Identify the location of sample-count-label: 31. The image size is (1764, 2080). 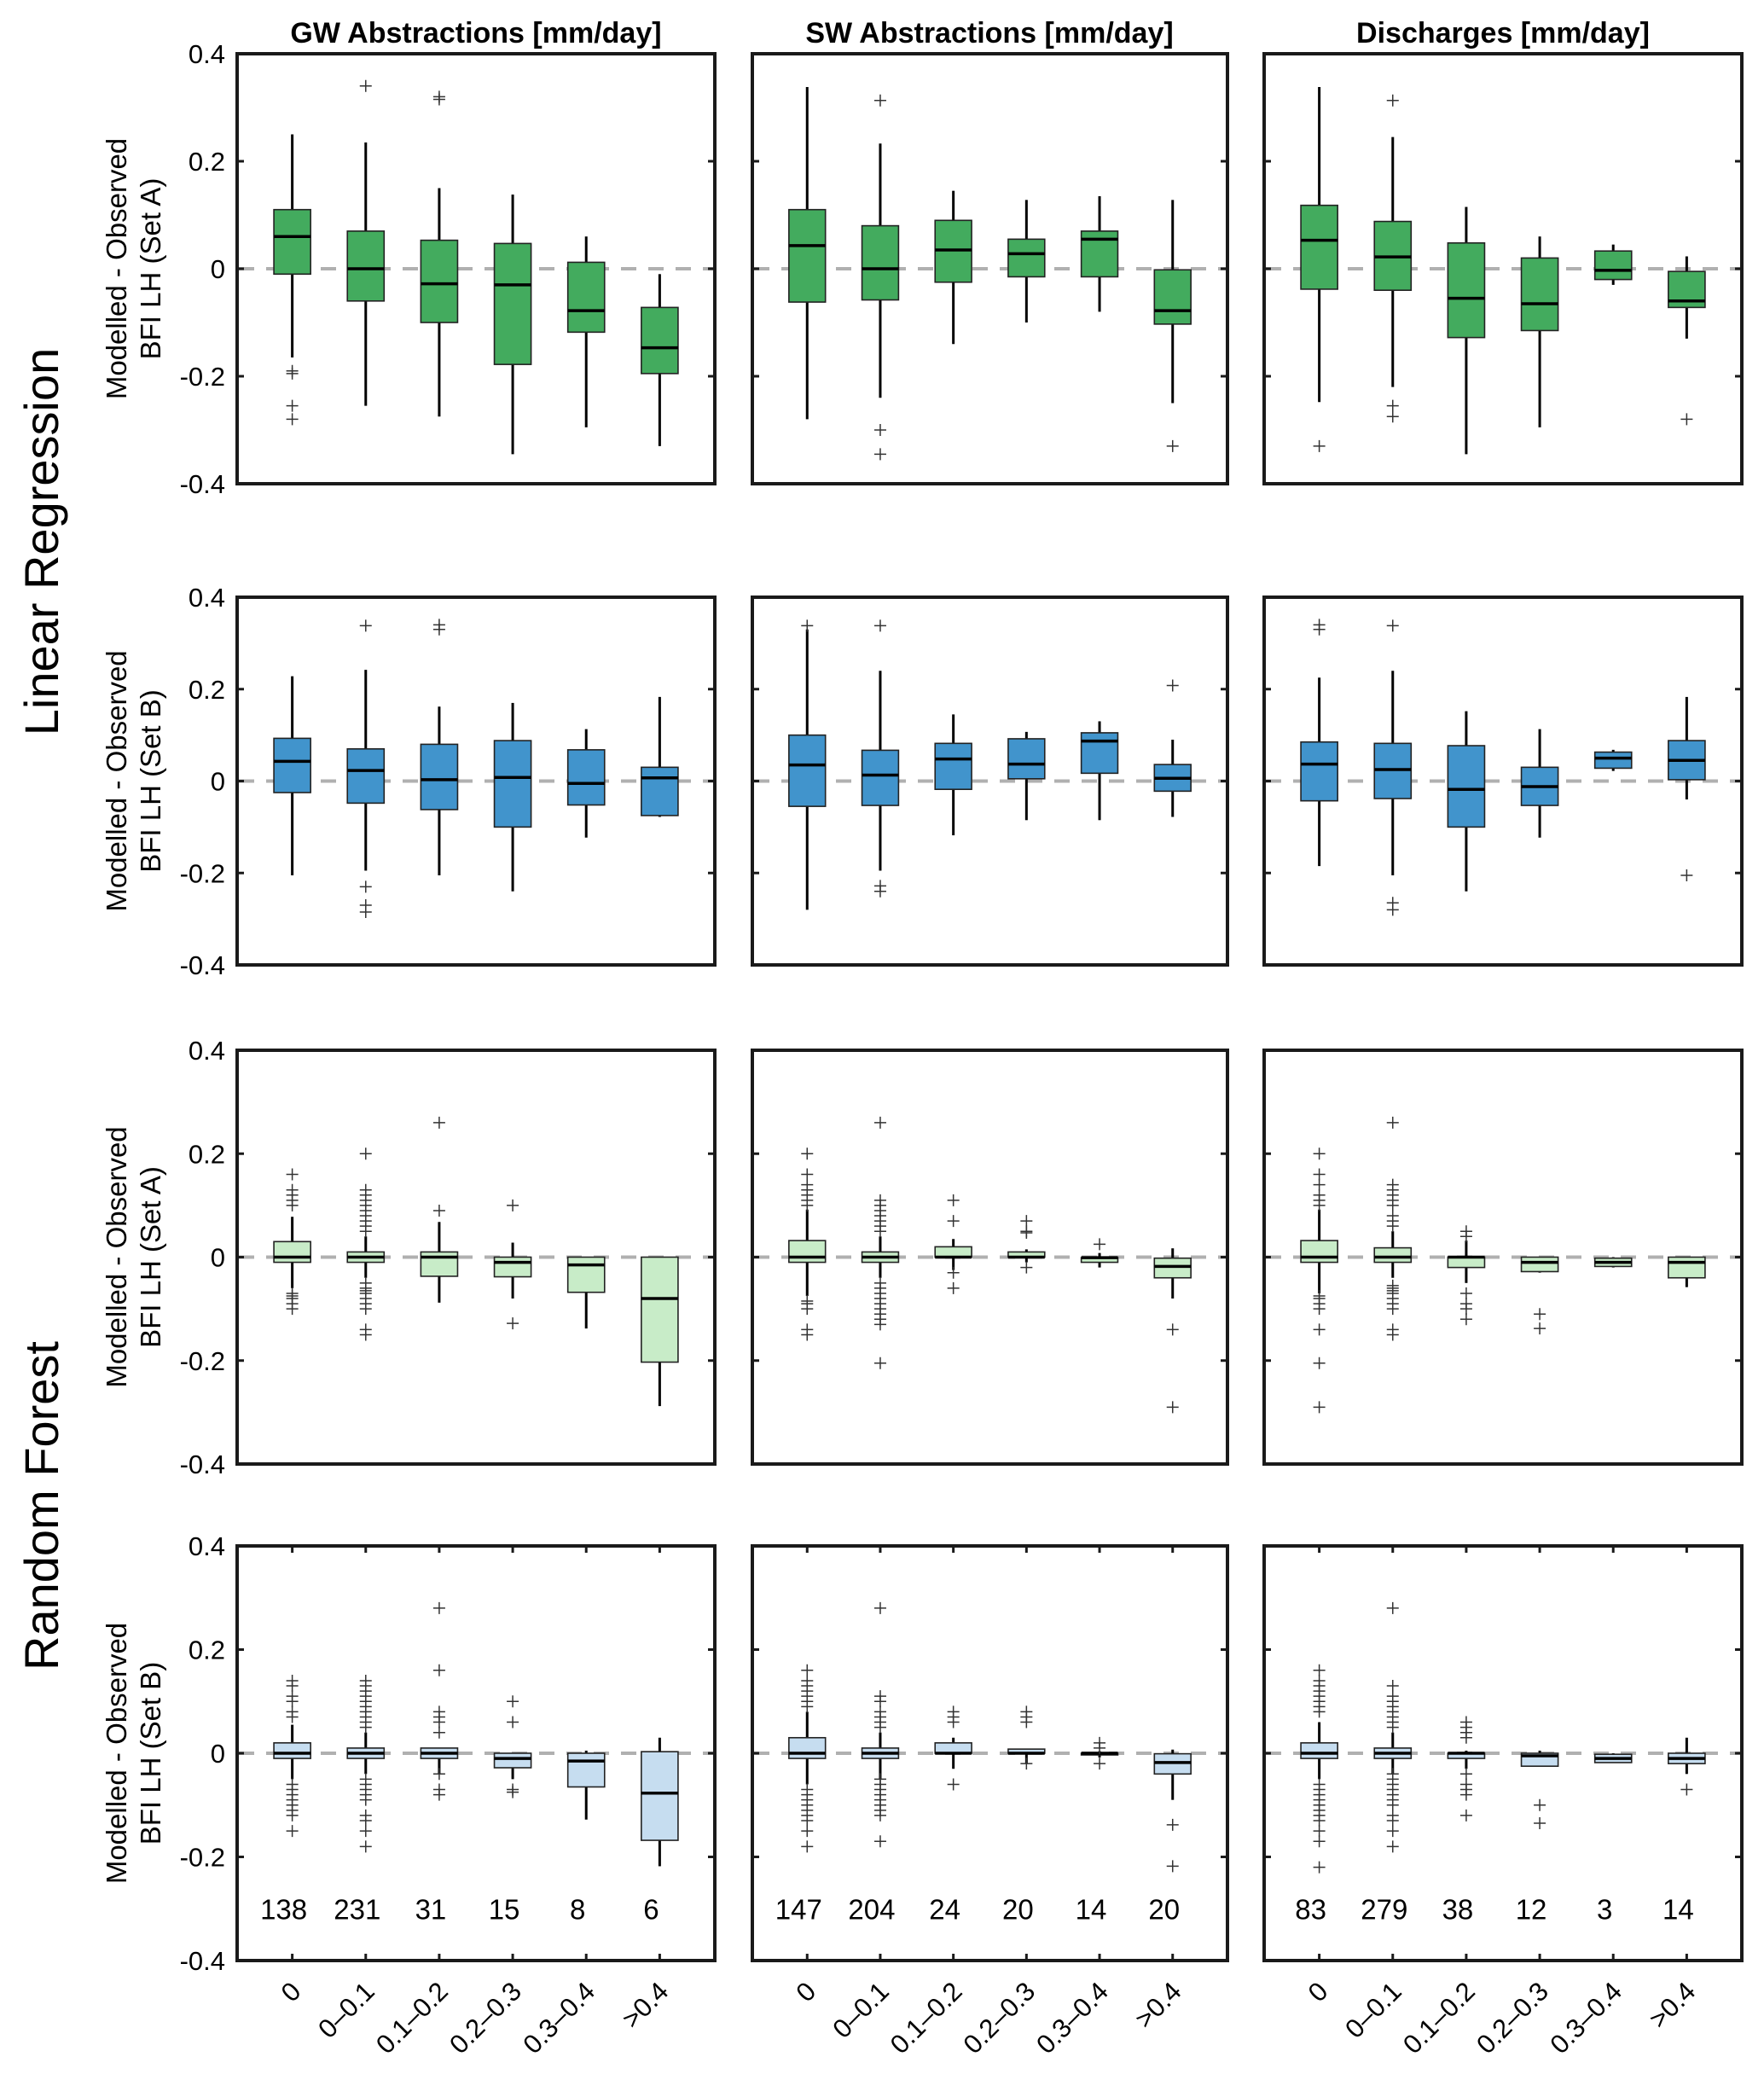
(431, 1909).